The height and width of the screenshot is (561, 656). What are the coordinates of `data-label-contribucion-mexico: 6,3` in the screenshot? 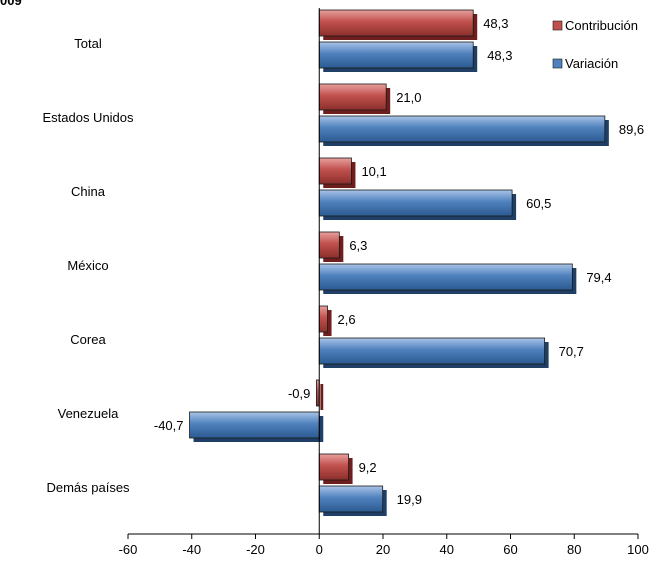 It's located at (358, 245).